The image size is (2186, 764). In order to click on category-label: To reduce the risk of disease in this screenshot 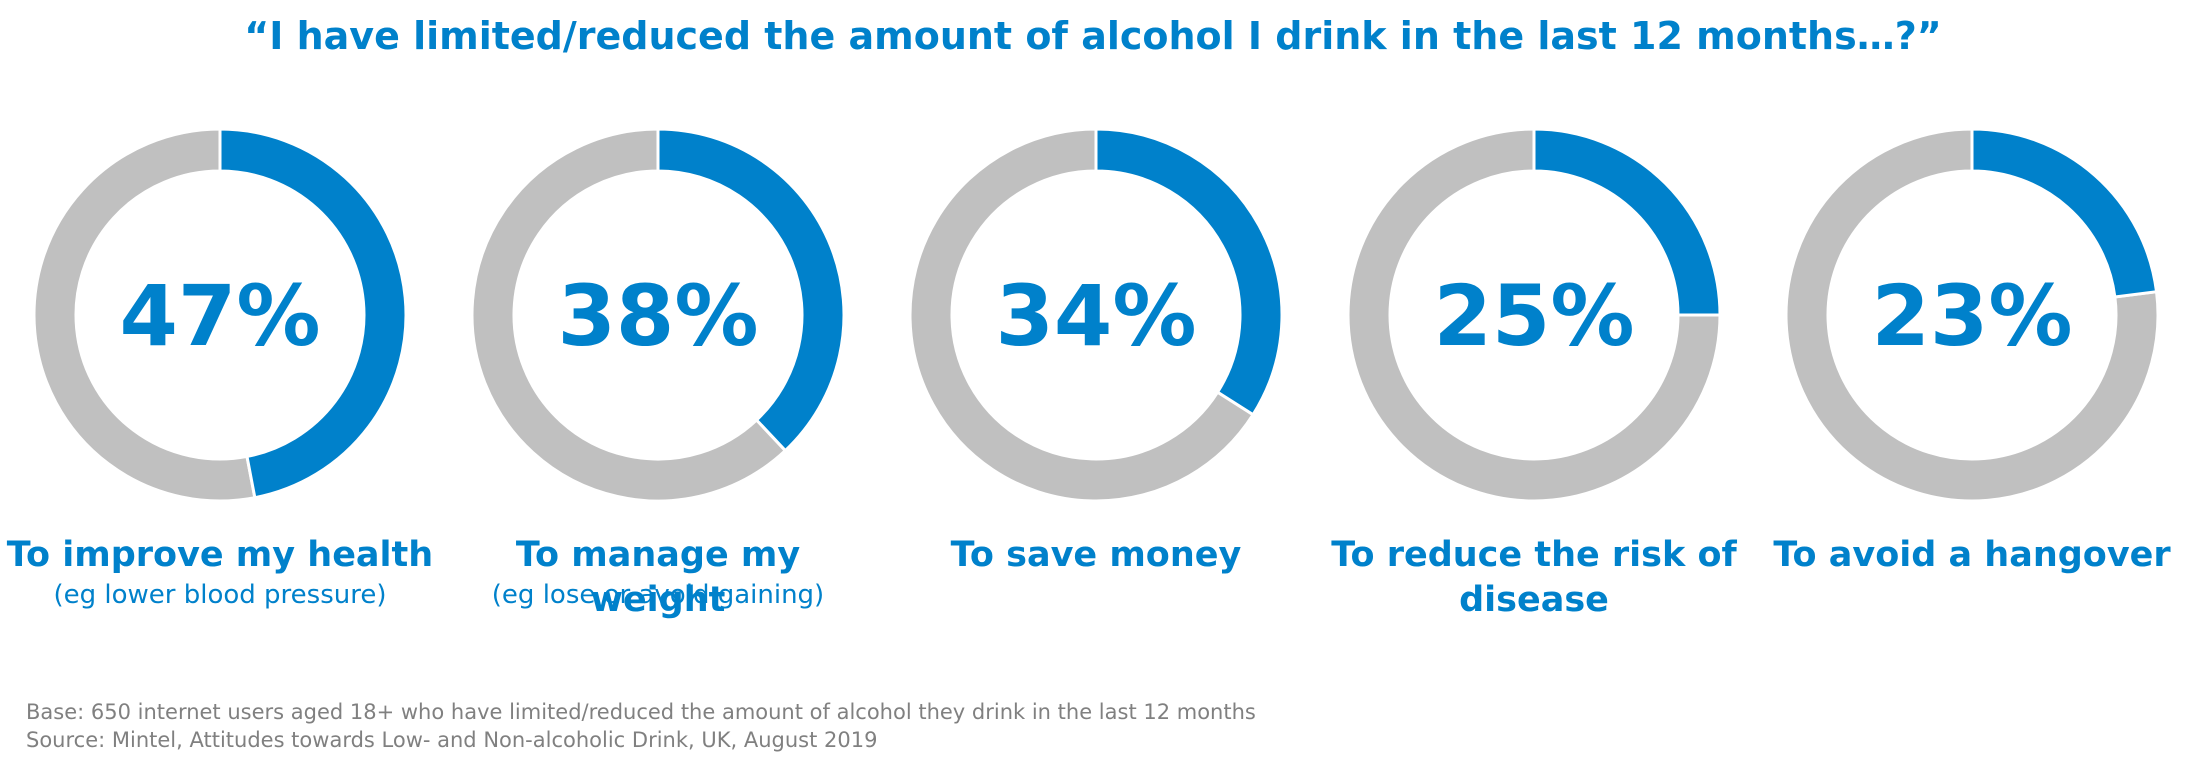, I will do `click(1534, 577)`.